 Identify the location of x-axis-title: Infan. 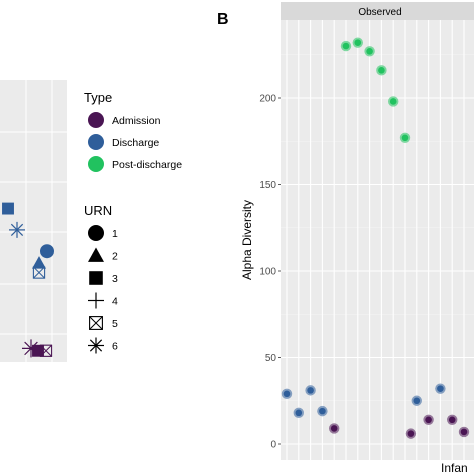
(454, 467).